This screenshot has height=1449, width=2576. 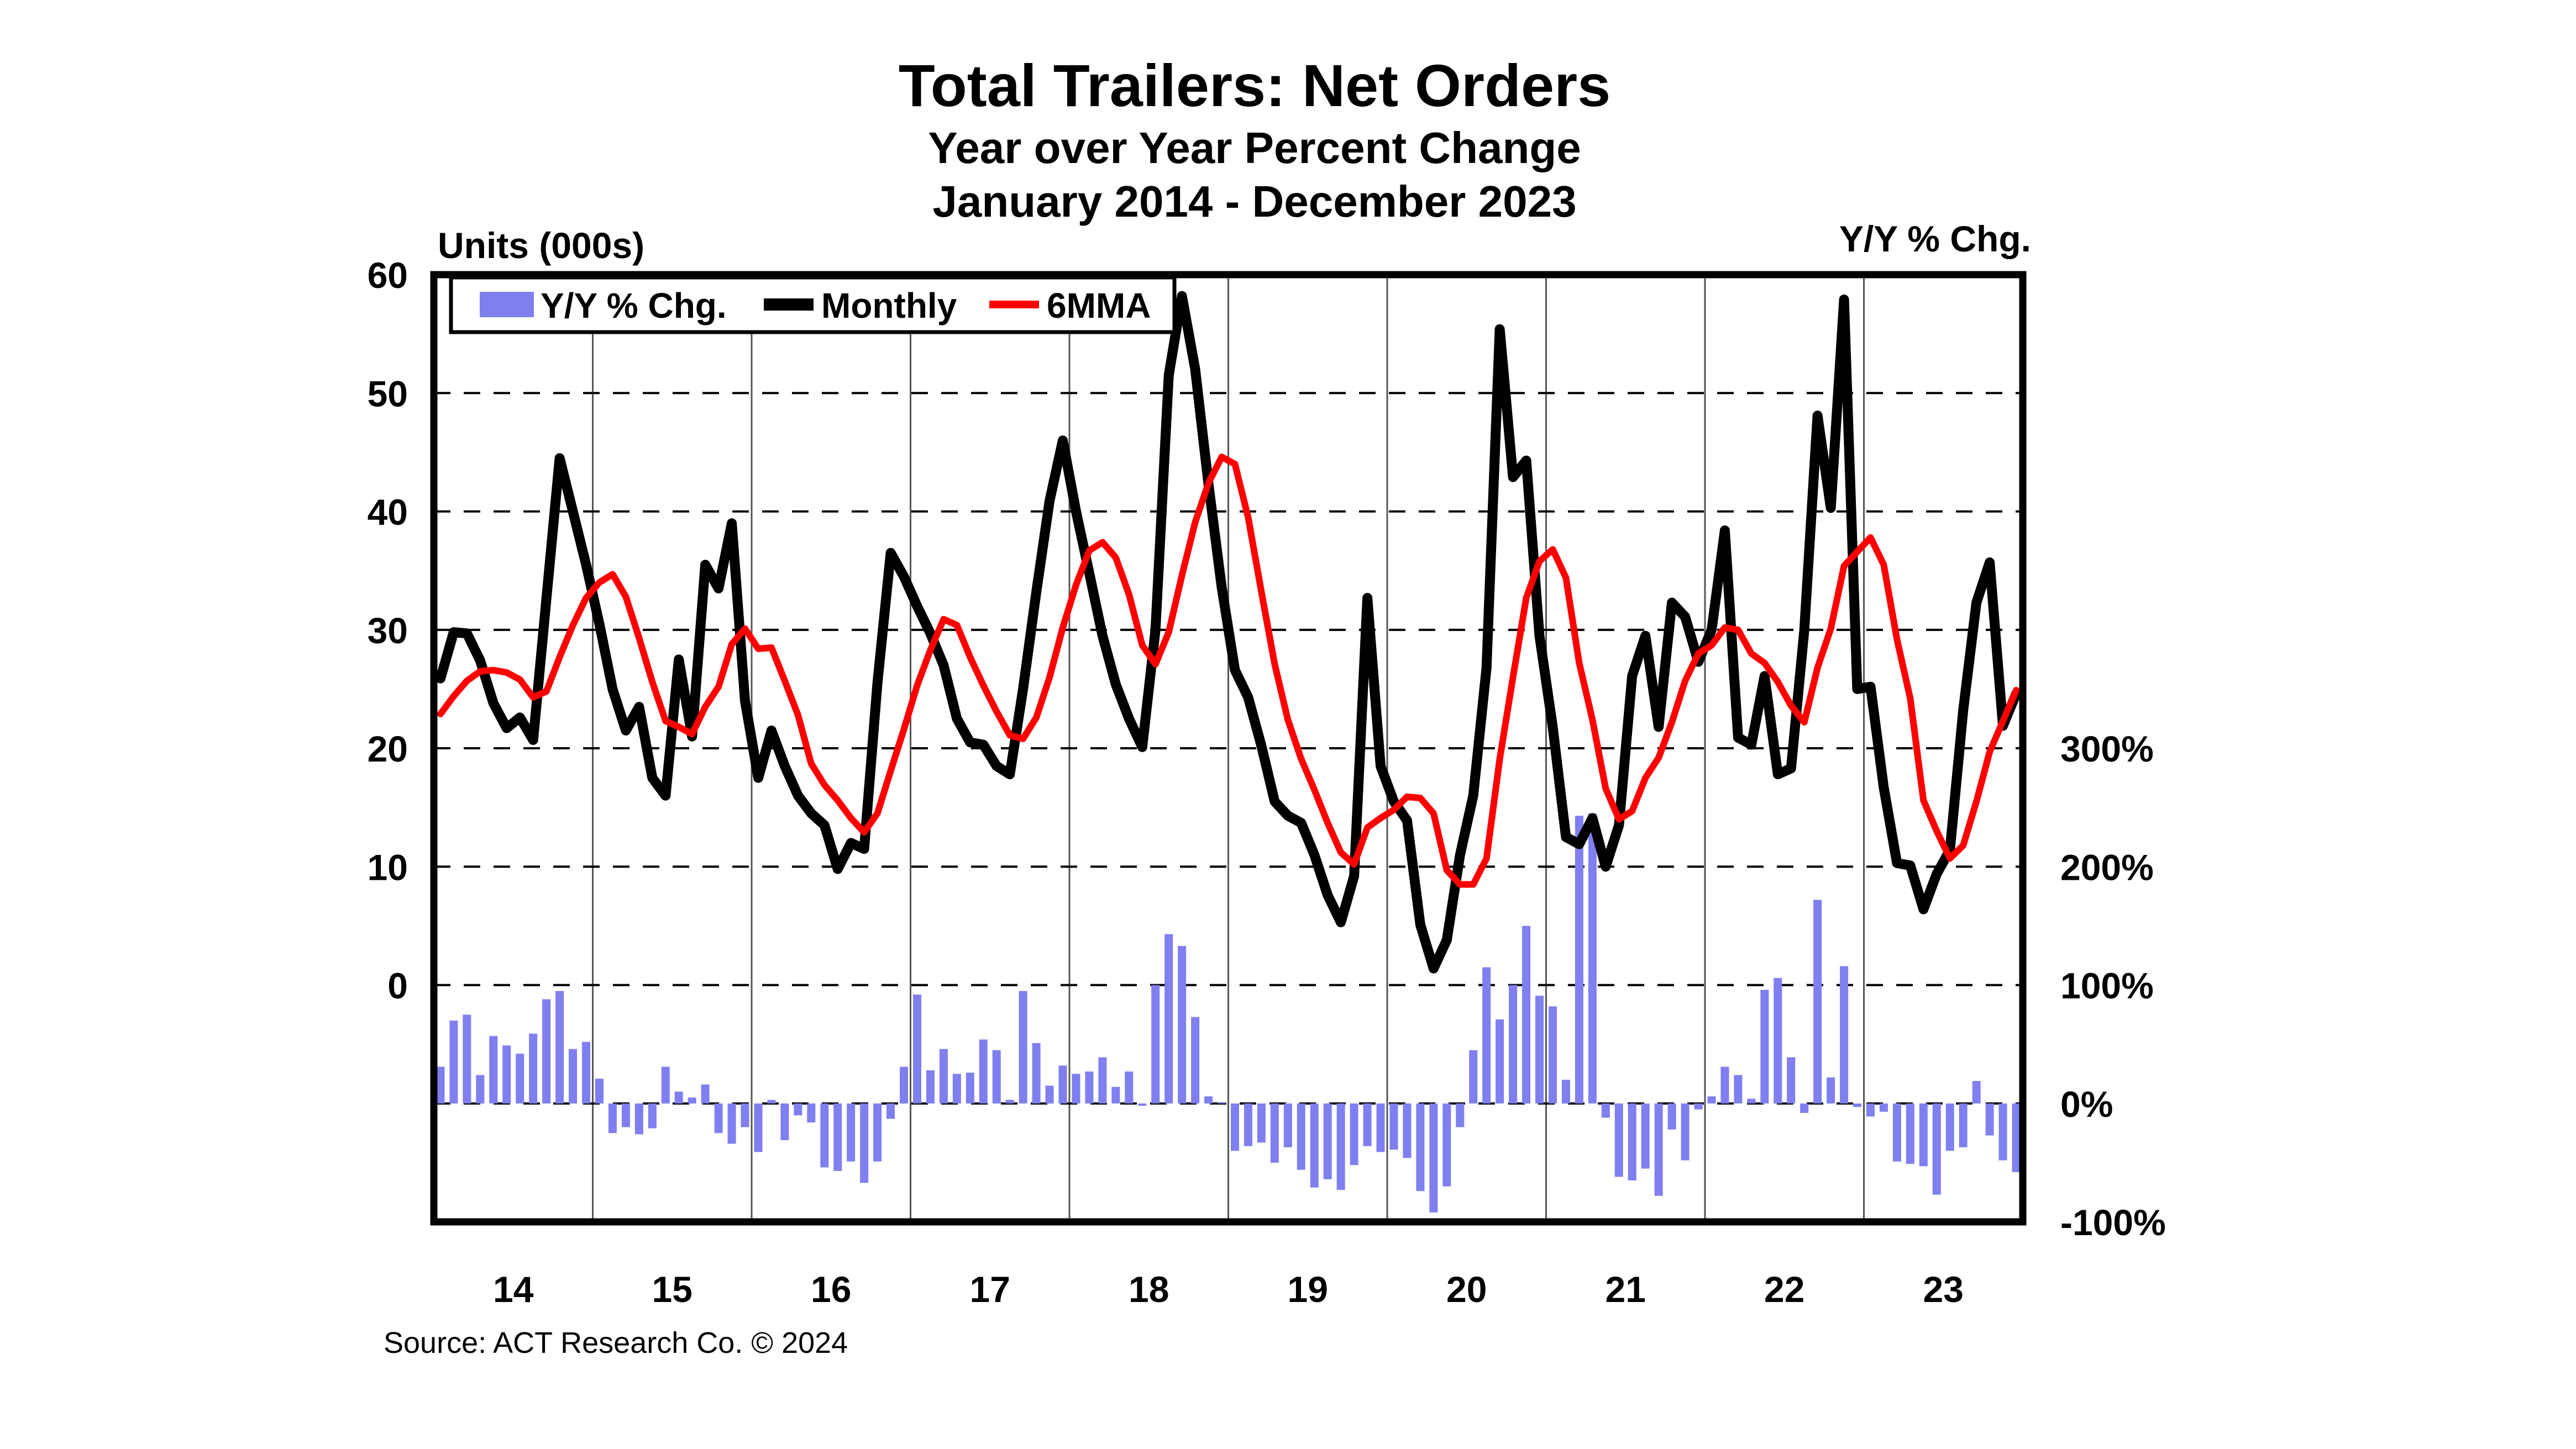 What do you see at coordinates (1626, 1289) in the screenshot?
I see `year-label: 21` at bounding box center [1626, 1289].